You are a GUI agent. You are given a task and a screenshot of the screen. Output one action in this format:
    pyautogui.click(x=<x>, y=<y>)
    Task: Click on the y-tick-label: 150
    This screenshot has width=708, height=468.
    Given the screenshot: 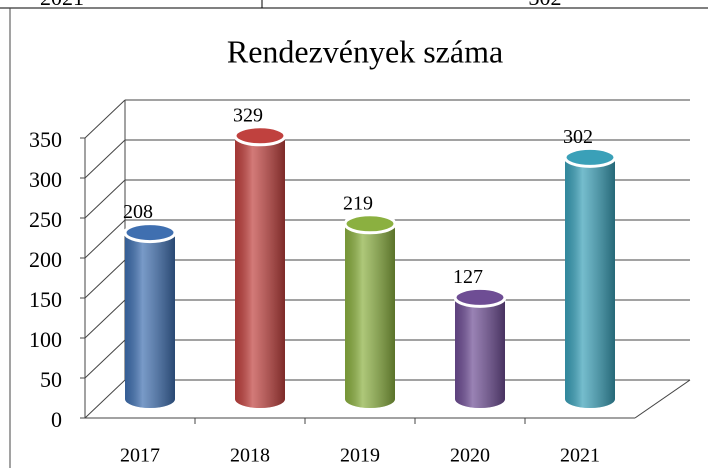 What is the action you would take?
    pyautogui.click(x=45, y=299)
    